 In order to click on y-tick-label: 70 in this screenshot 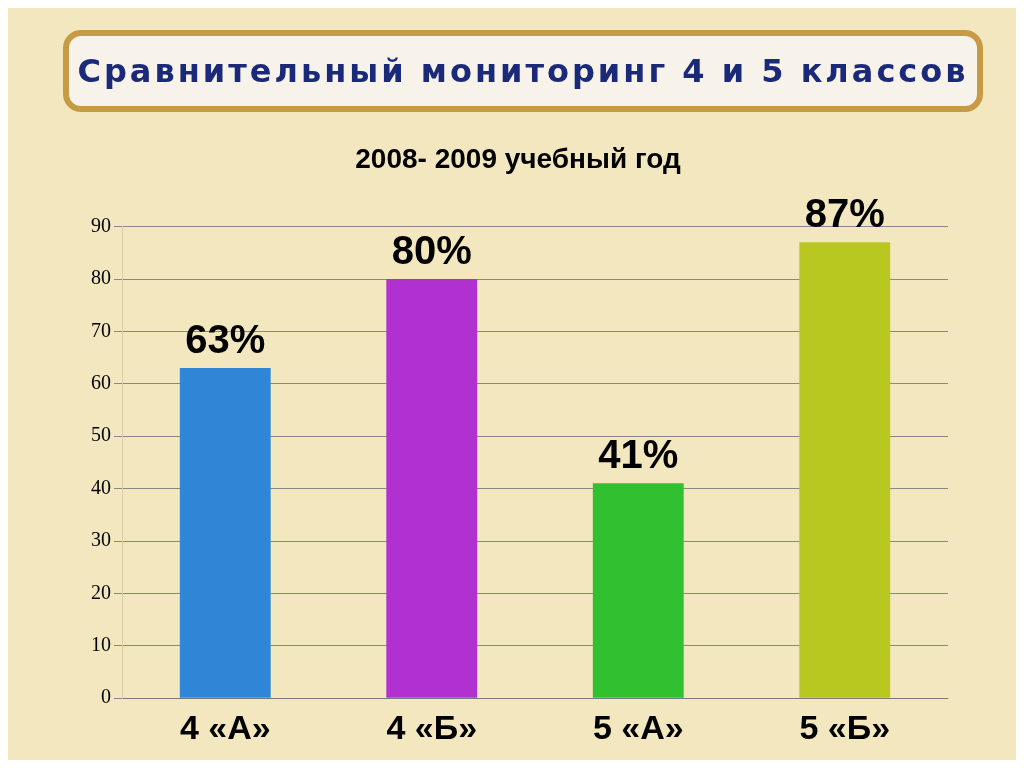, I will do `click(101, 329)`.